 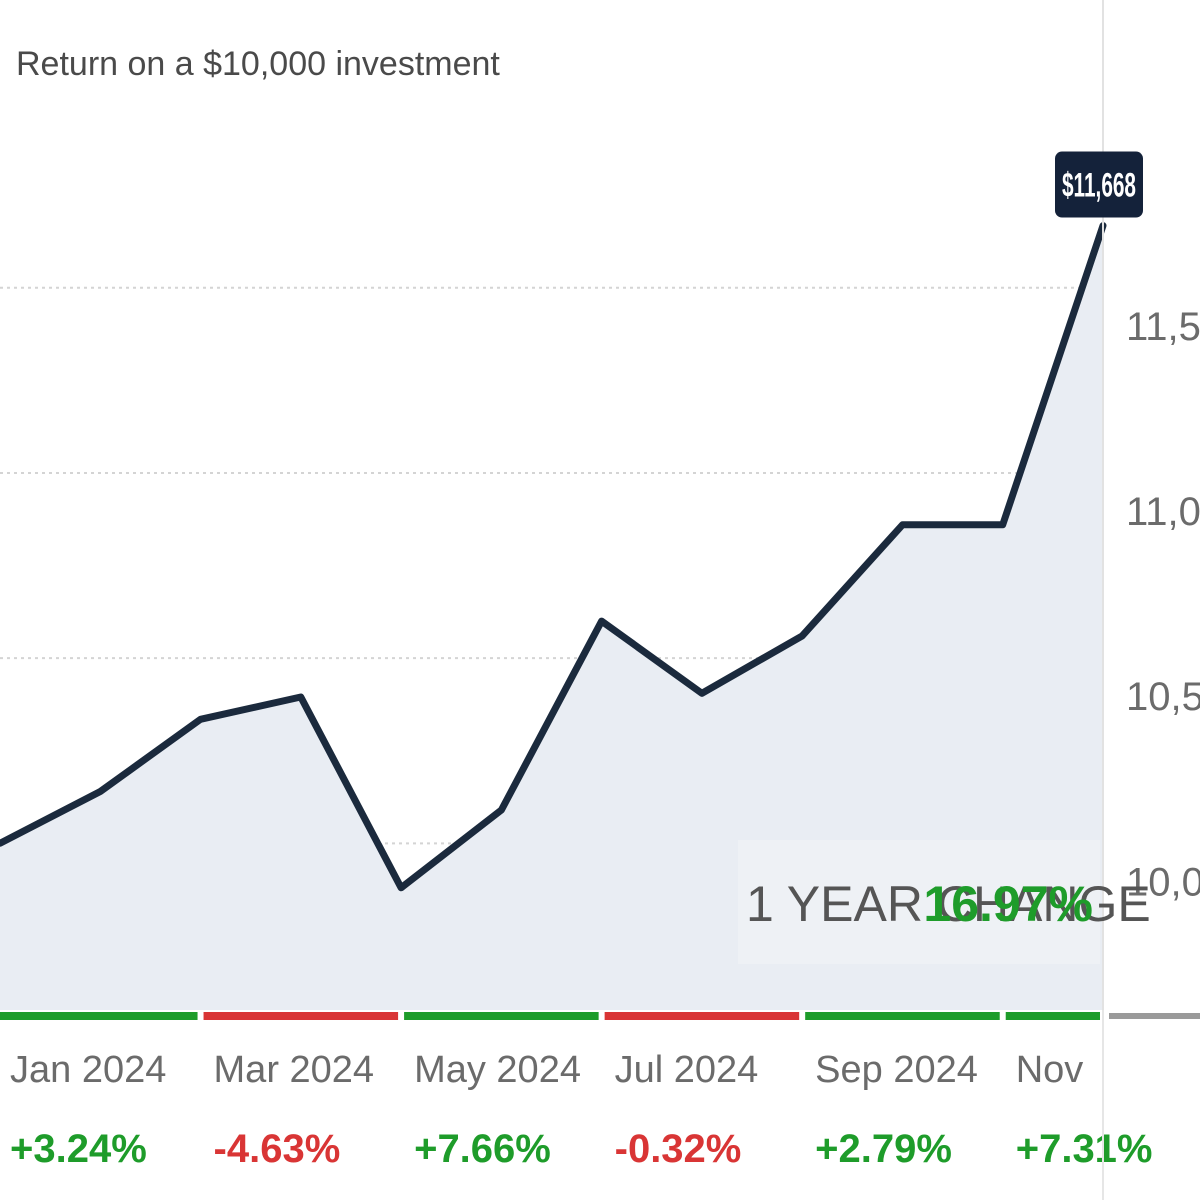 I want to click on period-change-label: -0.32%, so click(x=678, y=1149).